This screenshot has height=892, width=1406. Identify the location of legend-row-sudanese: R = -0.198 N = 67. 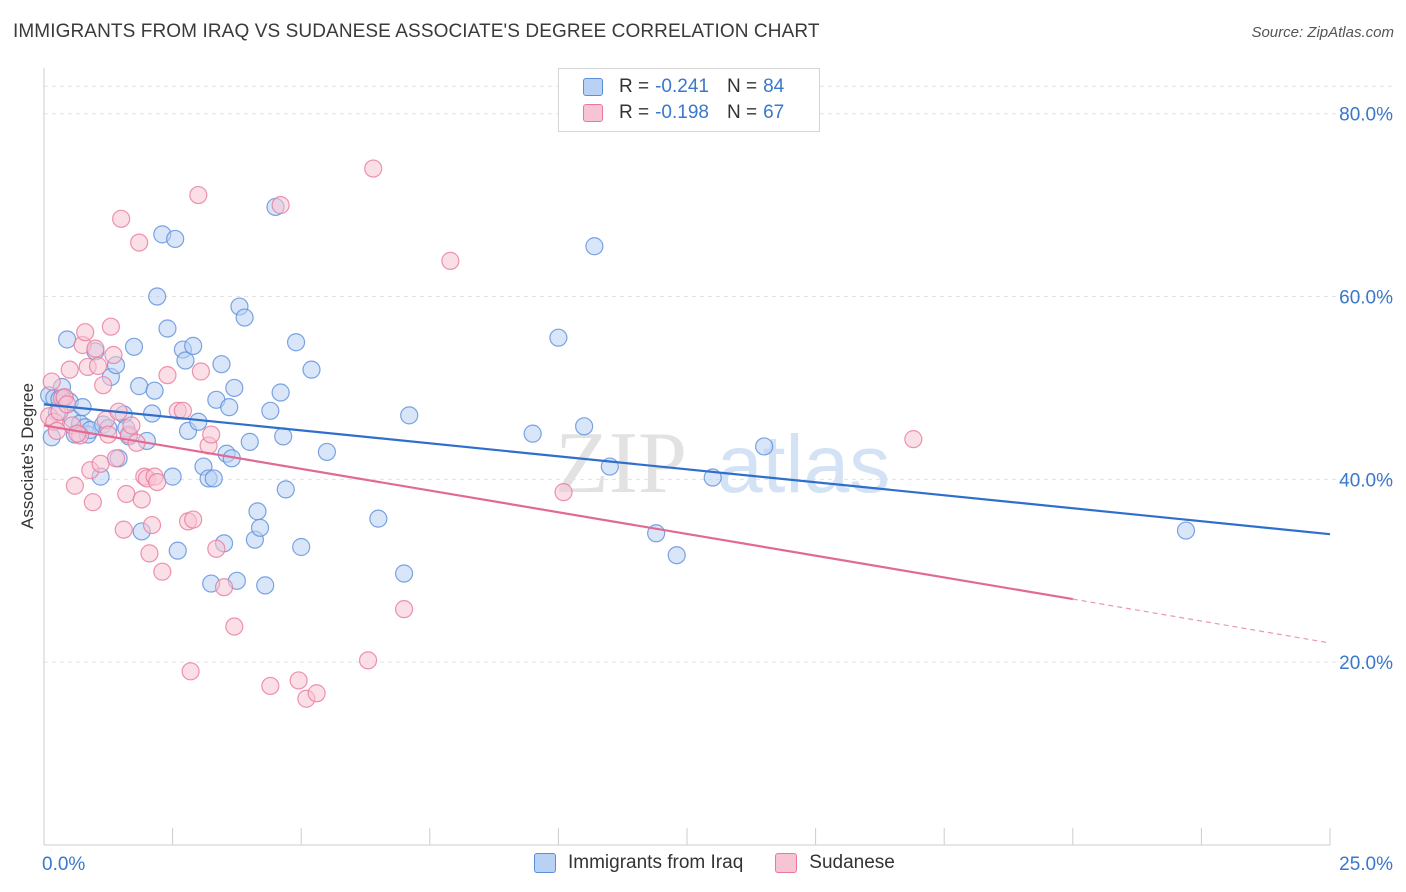
(683, 113).